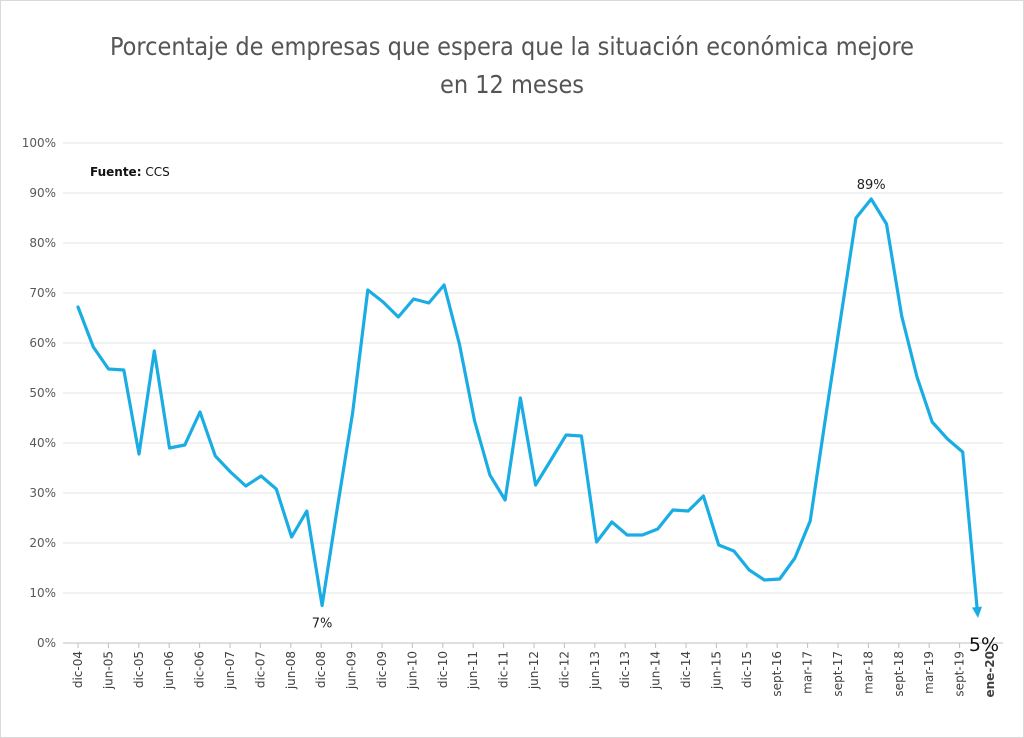 The width and height of the screenshot is (1024, 738). I want to click on series-arrowhead, so click(977, 612).